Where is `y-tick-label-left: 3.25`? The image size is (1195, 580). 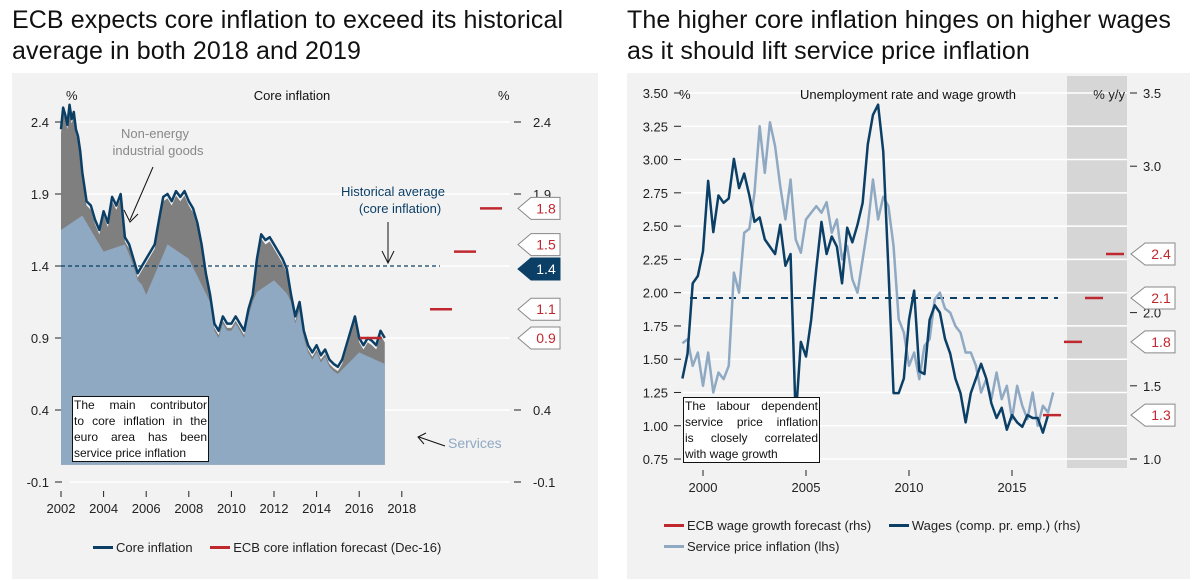 y-tick-label-left: 3.25 is located at coordinates (655, 126).